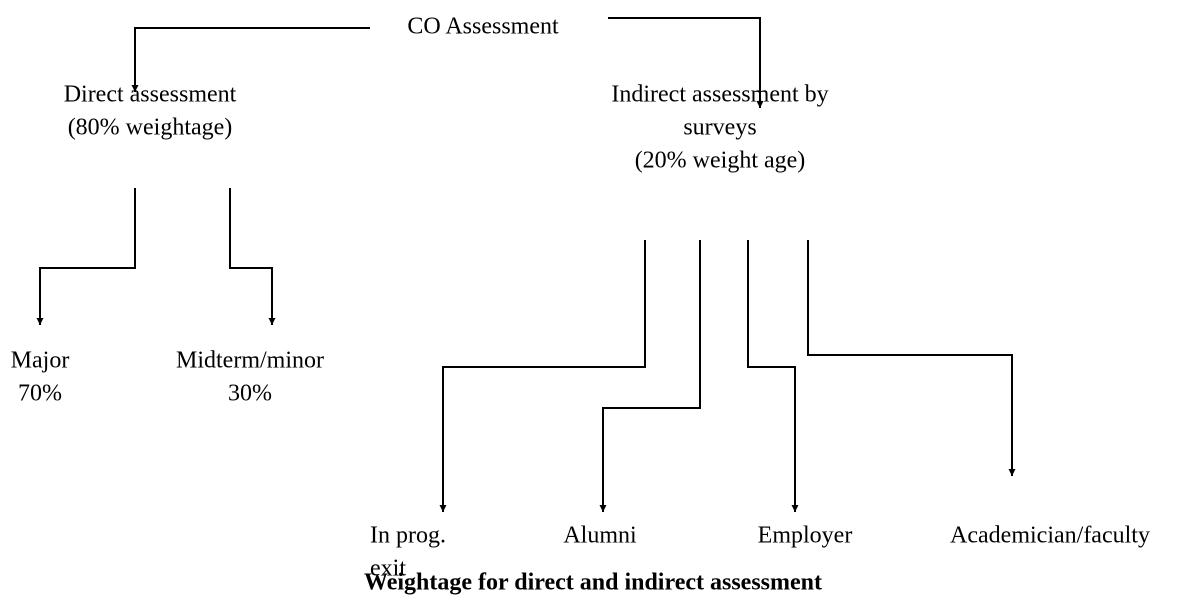 Image resolution: width=1186 pixels, height=598 pixels. I want to click on node-label: (20% weight age), so click(720, 161).